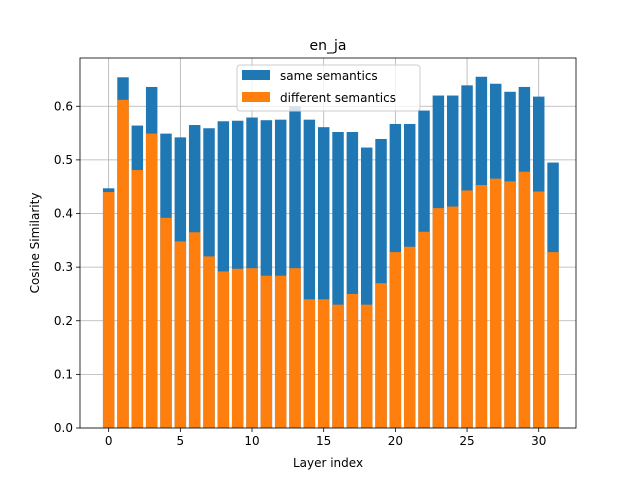 The image size is (640, 484). Describe the element at coordinates (395, 441) in the screenshot. I see `x-tick-label: 20` at that location.